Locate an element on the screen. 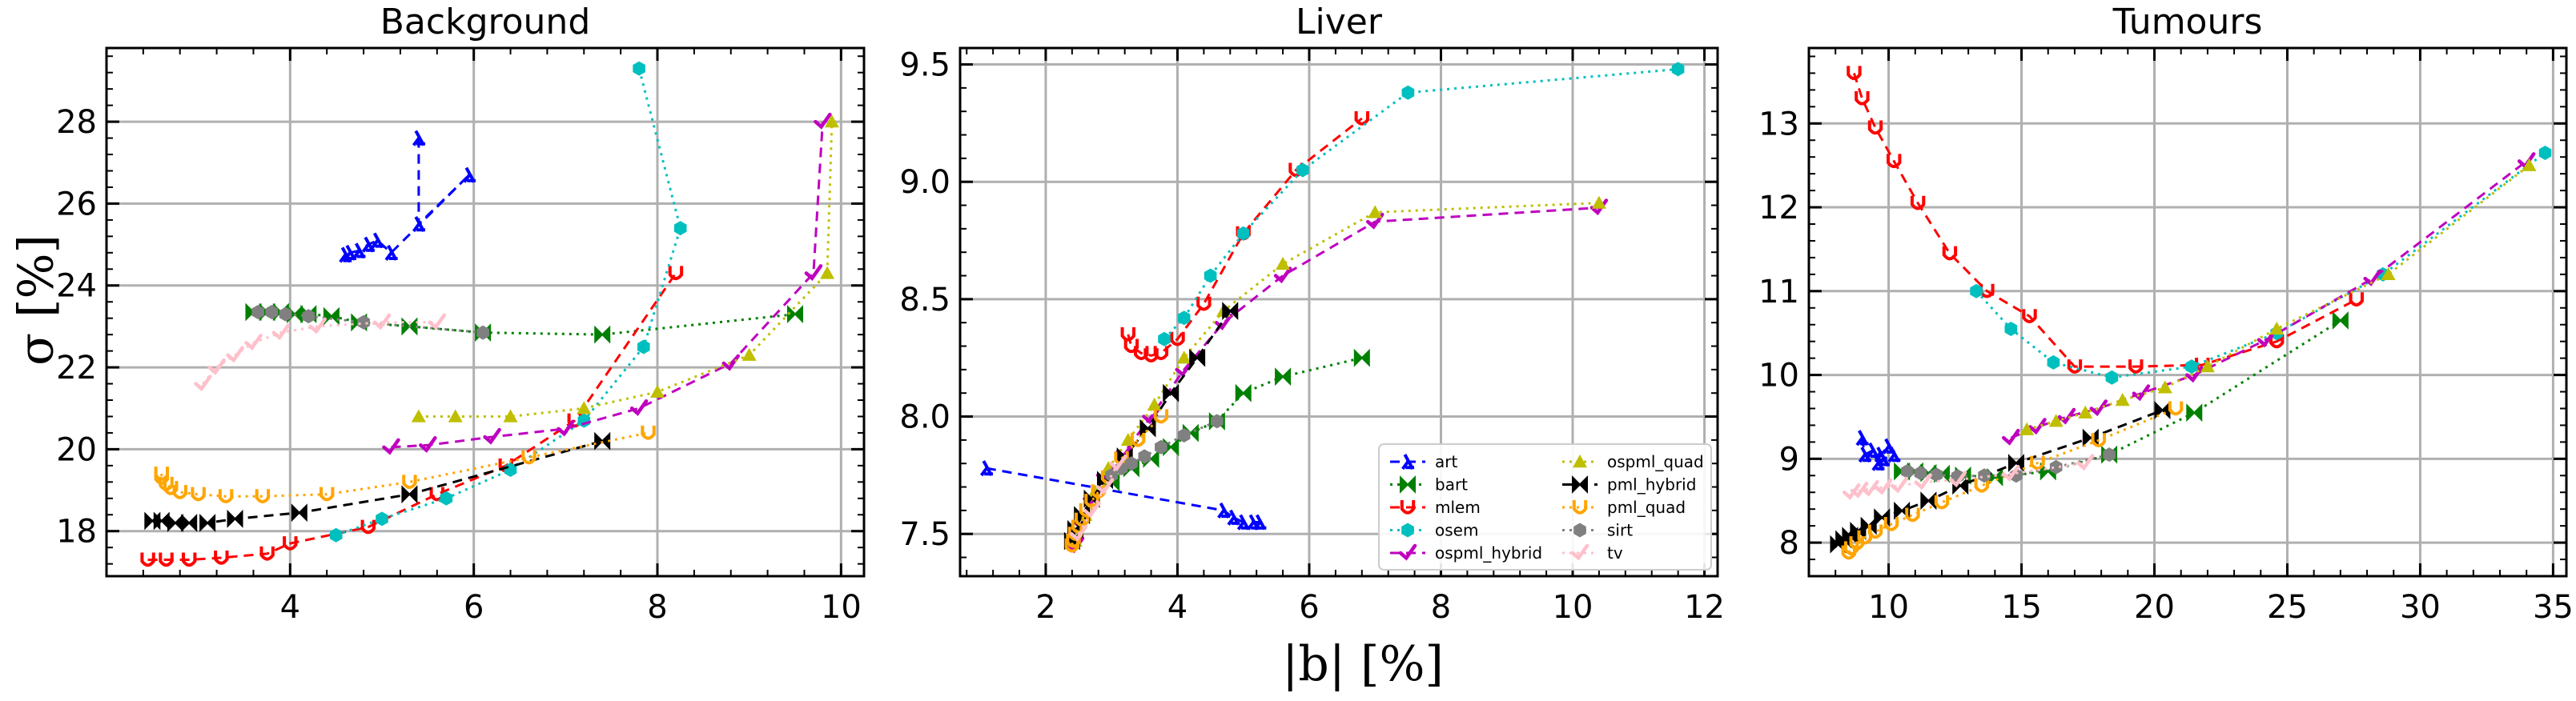 This screenshot has width=2576, height=701. x-tick-label: 6 is located at coordinates (474, 607).